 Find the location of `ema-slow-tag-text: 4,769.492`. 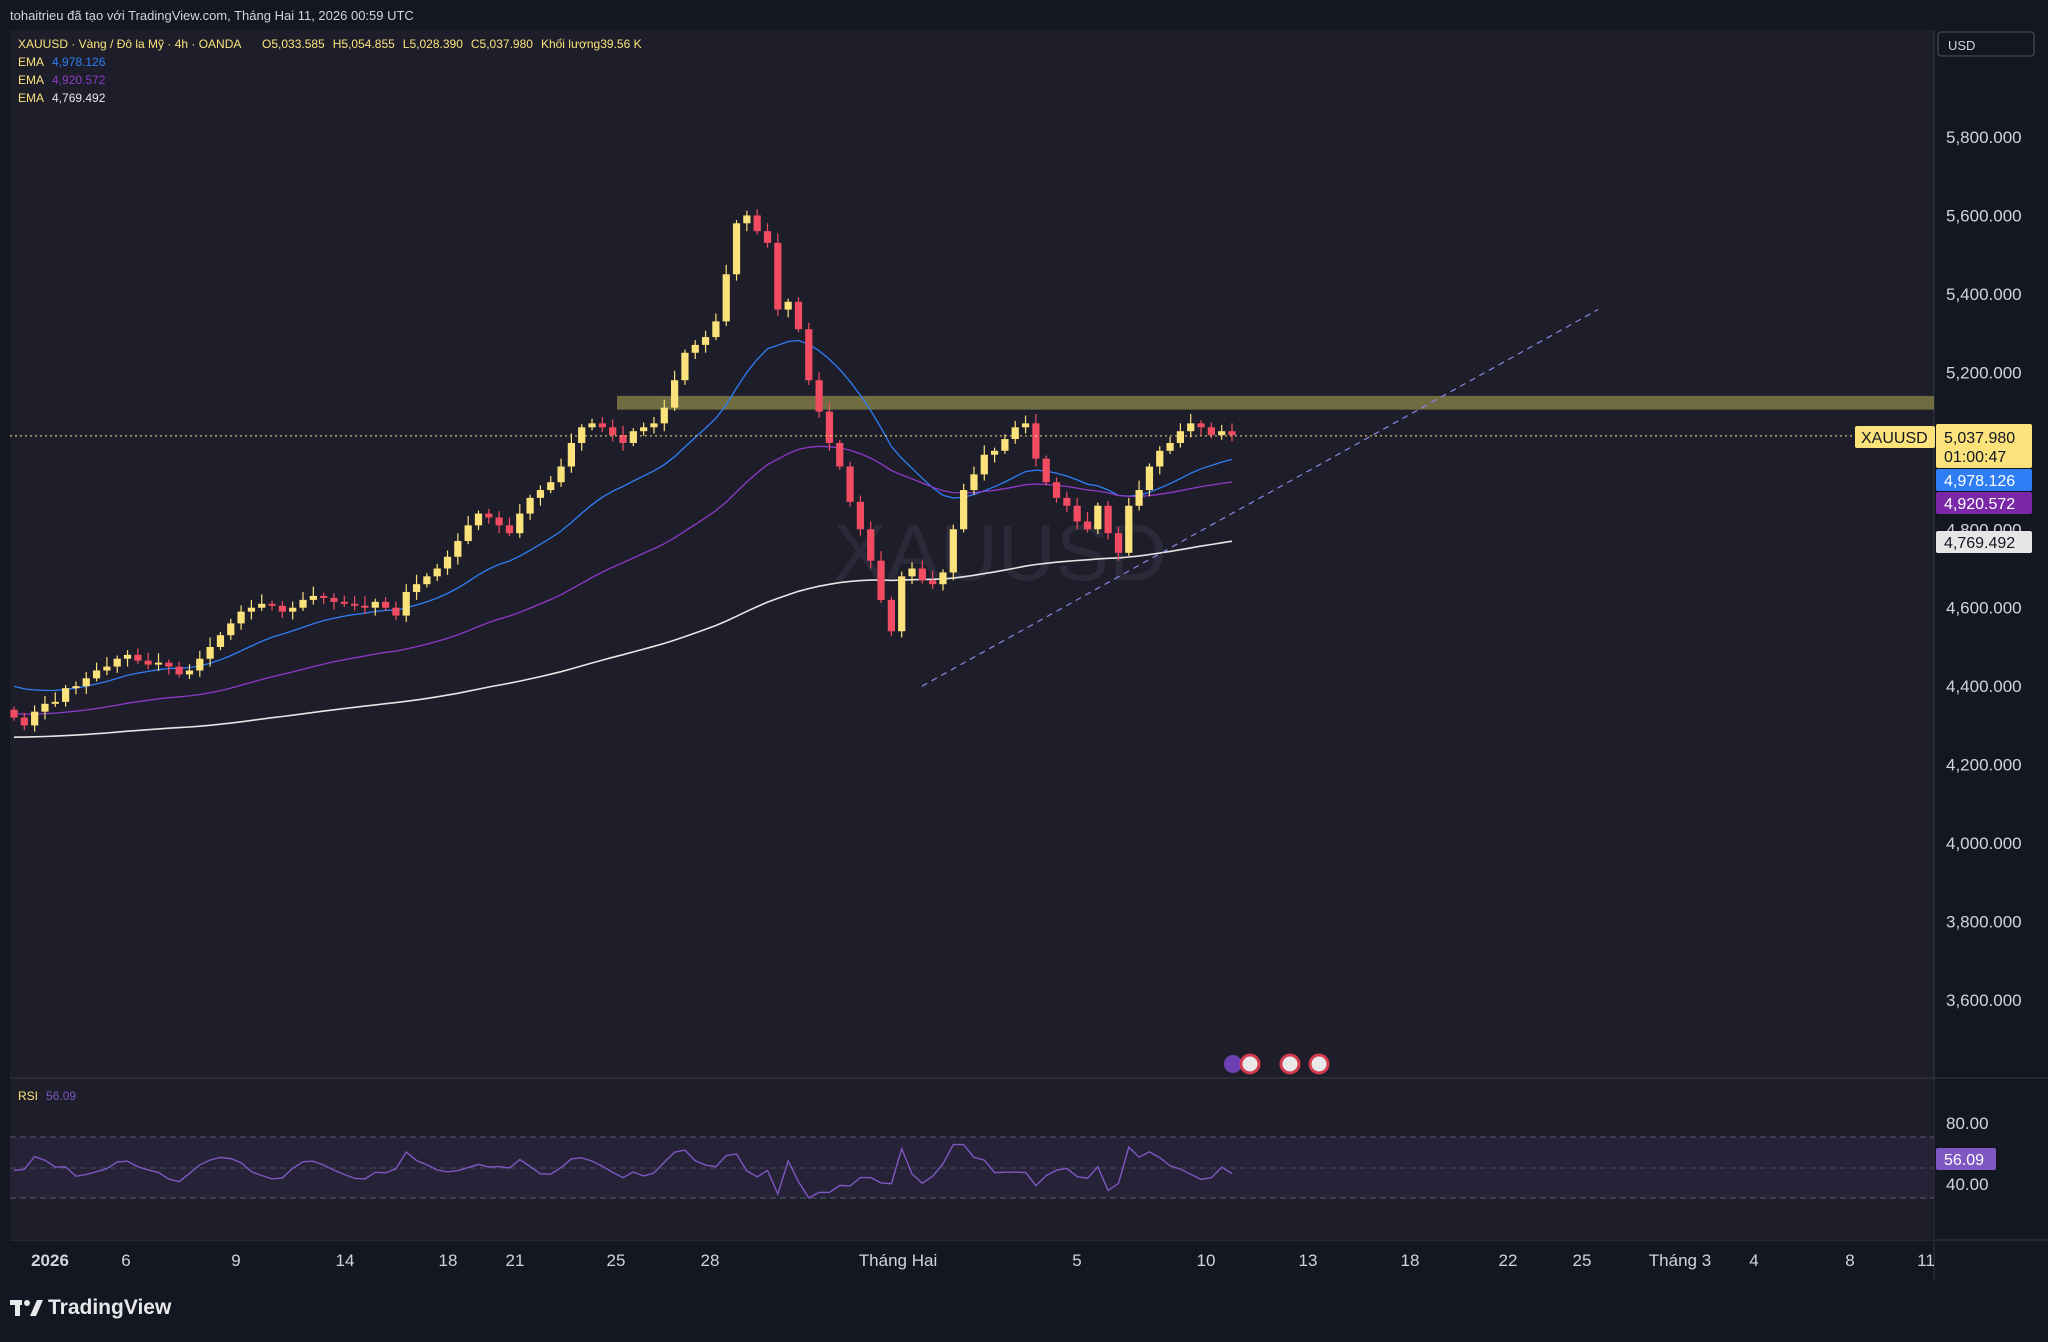

ema-slow-tag-text: 4,769.492 is located at coordinates (1979, 543).